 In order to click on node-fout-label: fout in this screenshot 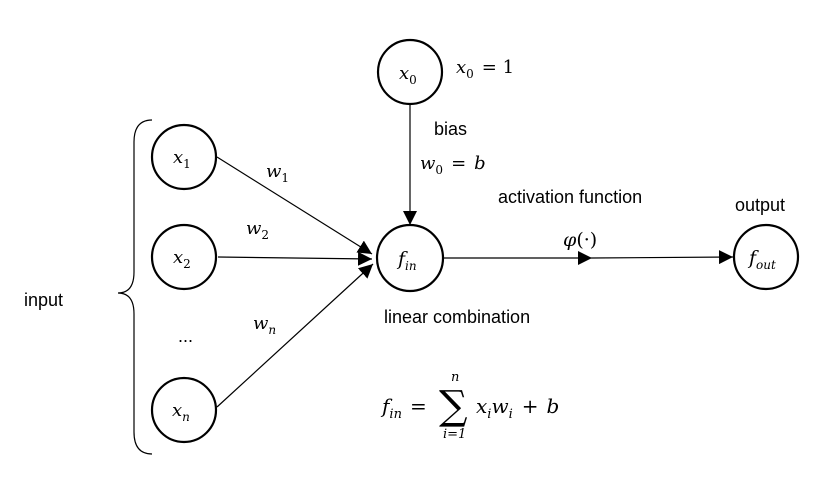, I will do `click(761, 259)`.